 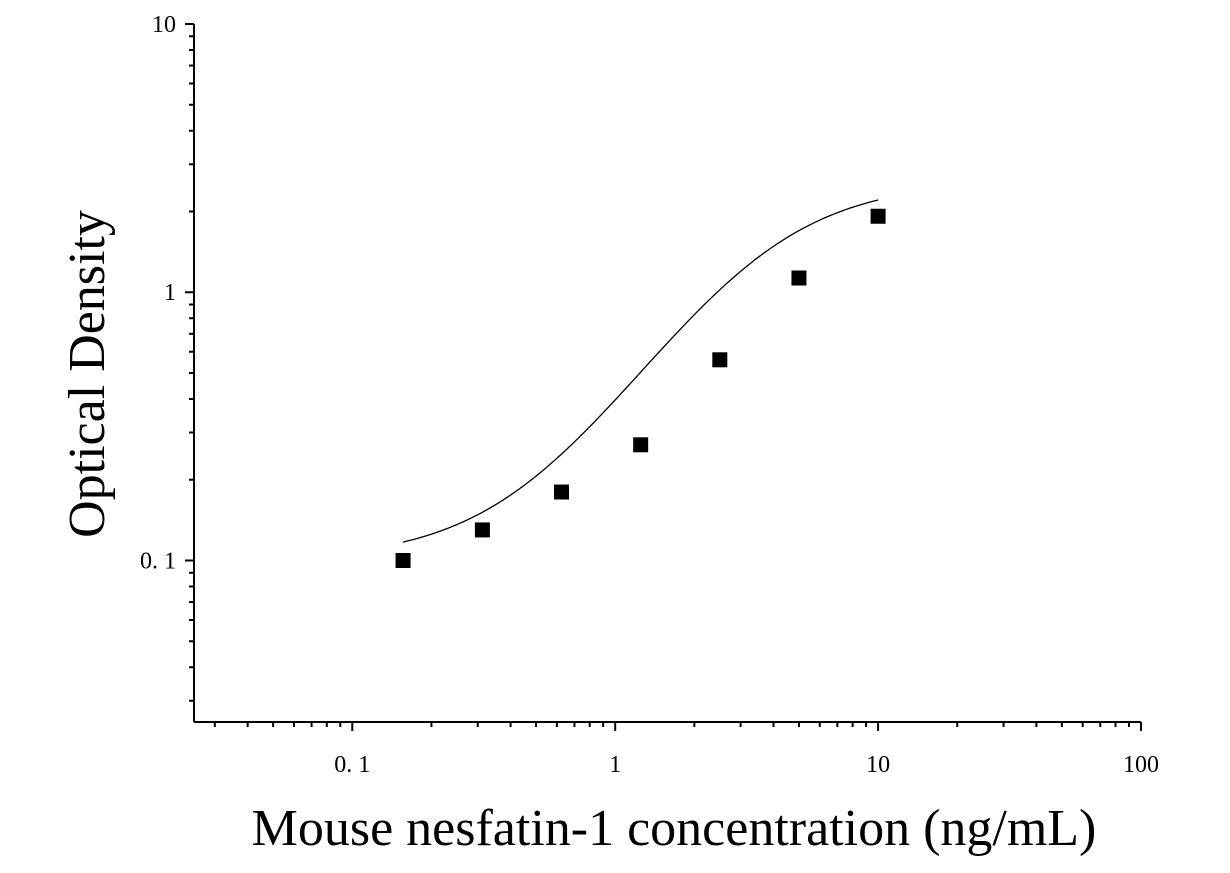 I want to click on x-ticks: 0. 1 1 10 100, so click(x=686, y=750).